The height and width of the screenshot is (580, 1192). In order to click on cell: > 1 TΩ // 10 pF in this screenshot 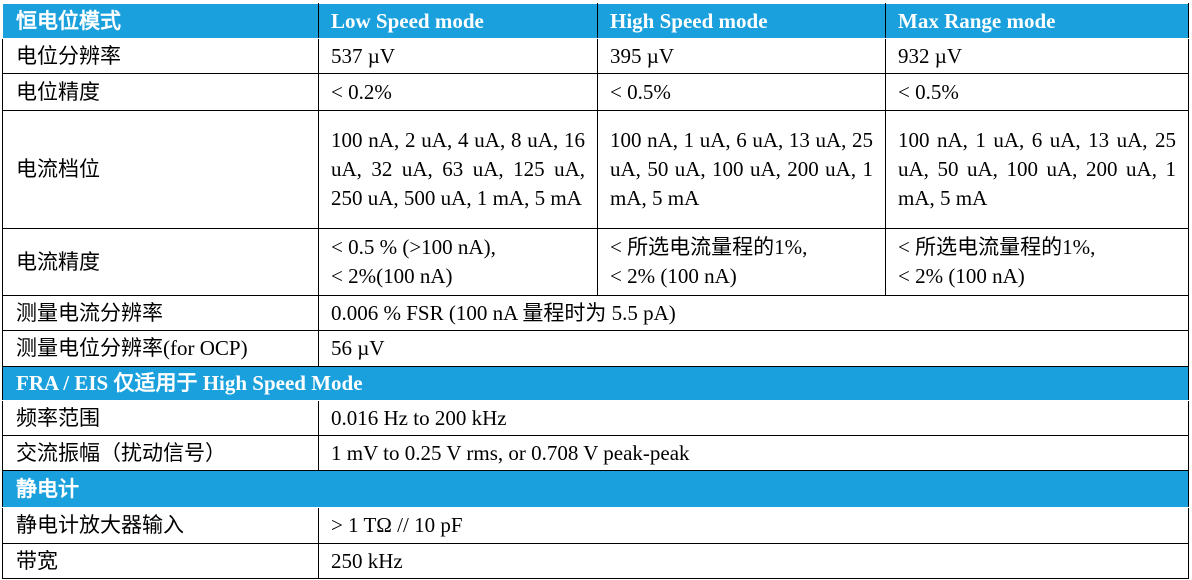, I will do `click(753, 525)`.